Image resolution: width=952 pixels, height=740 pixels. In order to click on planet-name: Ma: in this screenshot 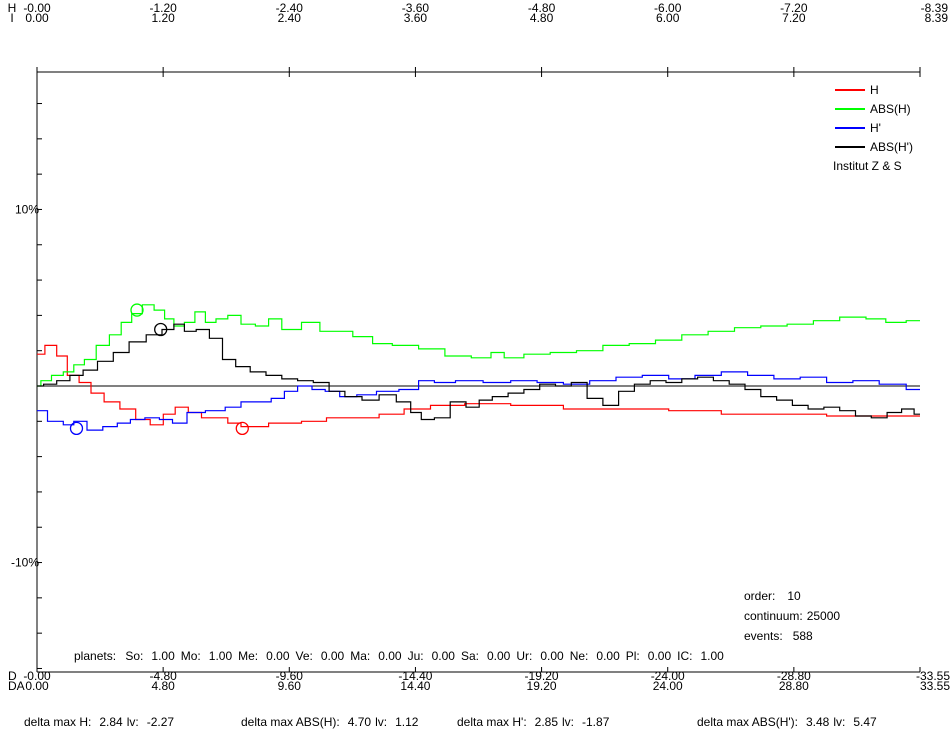, I will do `click(360, 656)`.